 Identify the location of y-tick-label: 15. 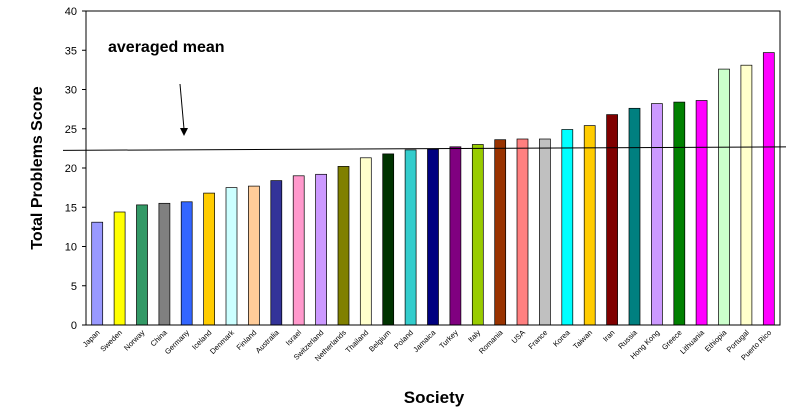
(71, 208).